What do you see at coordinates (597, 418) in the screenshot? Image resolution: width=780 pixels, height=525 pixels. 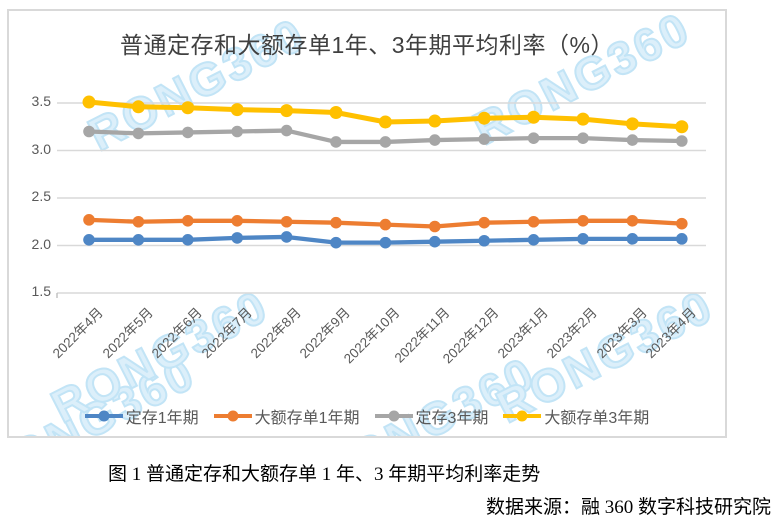 I see `legend-label: 大额存单3年期` at bounding box center [597, 418].